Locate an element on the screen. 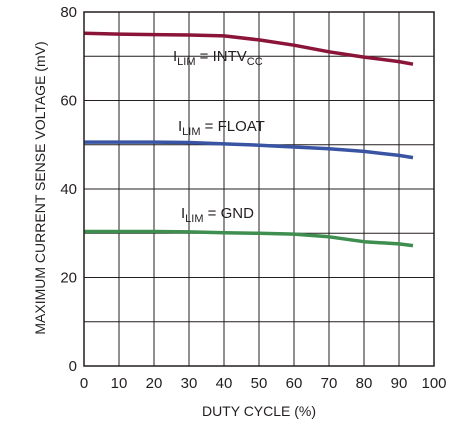 The image size is (464, 423). y-tick-label: 60 is located at coordinates (68, 101).